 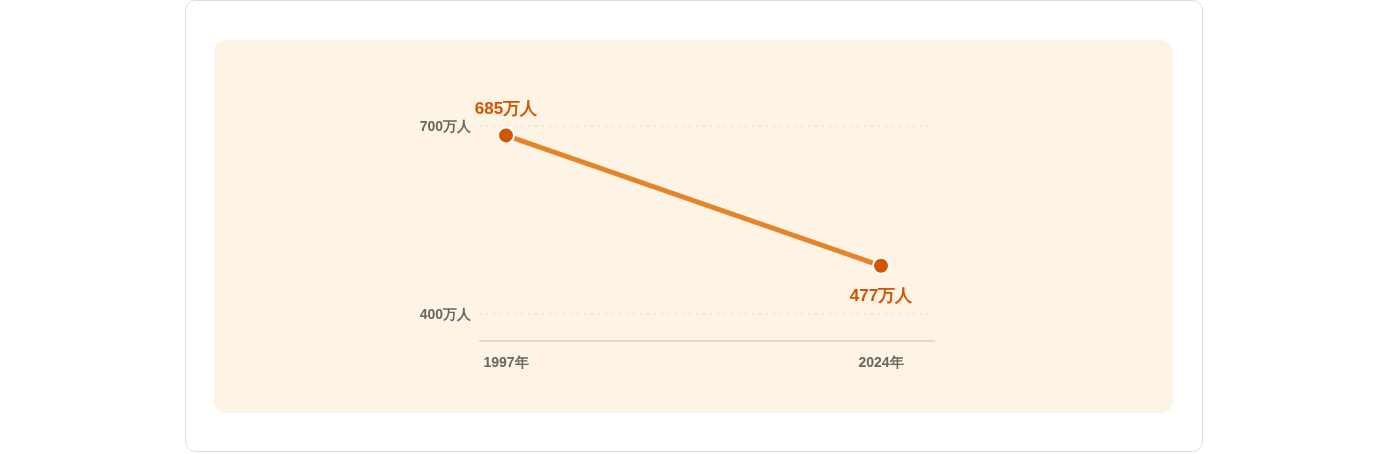 I want to click on y-tick-label: 400万人, so click(x=445, y=314).